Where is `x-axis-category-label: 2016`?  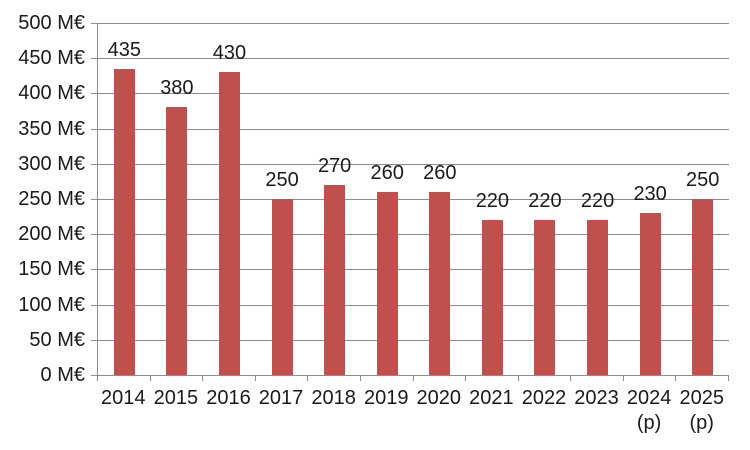
x-axis-category-label: 2016 is located at coordinates (228, 398).